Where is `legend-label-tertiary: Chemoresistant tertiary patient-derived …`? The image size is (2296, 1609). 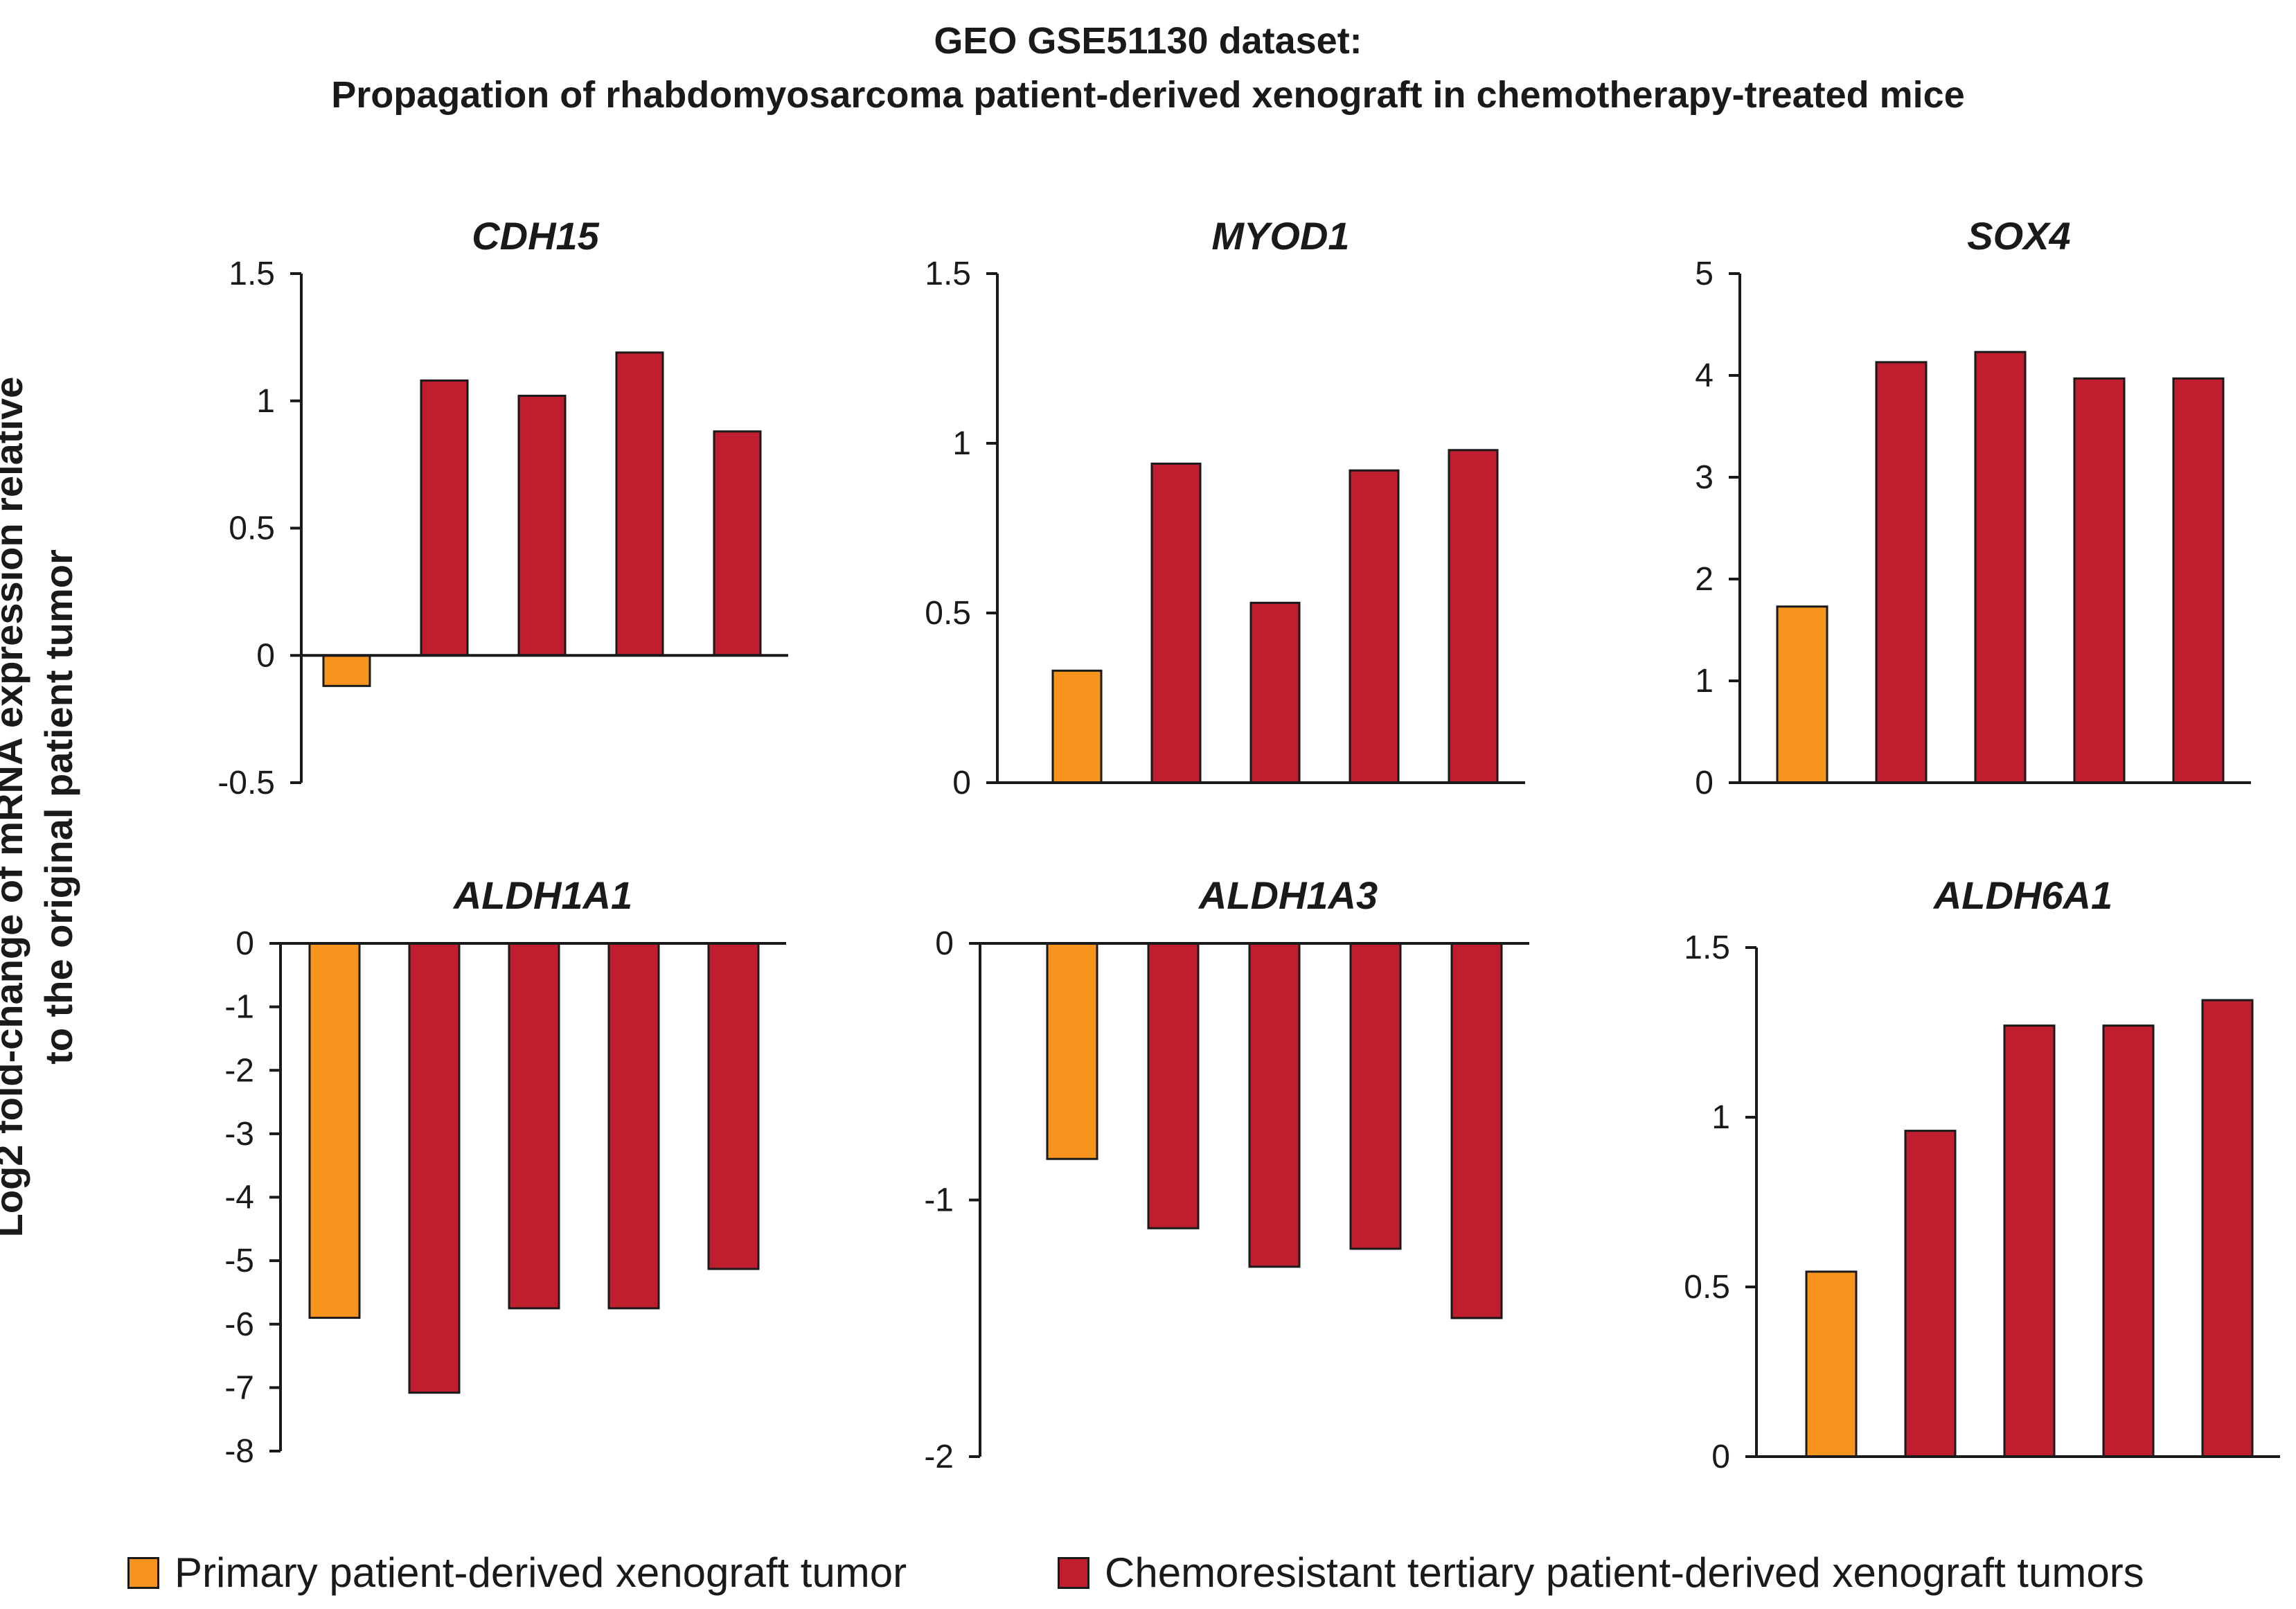 legend-label-tertiary: Chemoresistant tertiary patient-derived … is located at coordinates (1624, 1573).